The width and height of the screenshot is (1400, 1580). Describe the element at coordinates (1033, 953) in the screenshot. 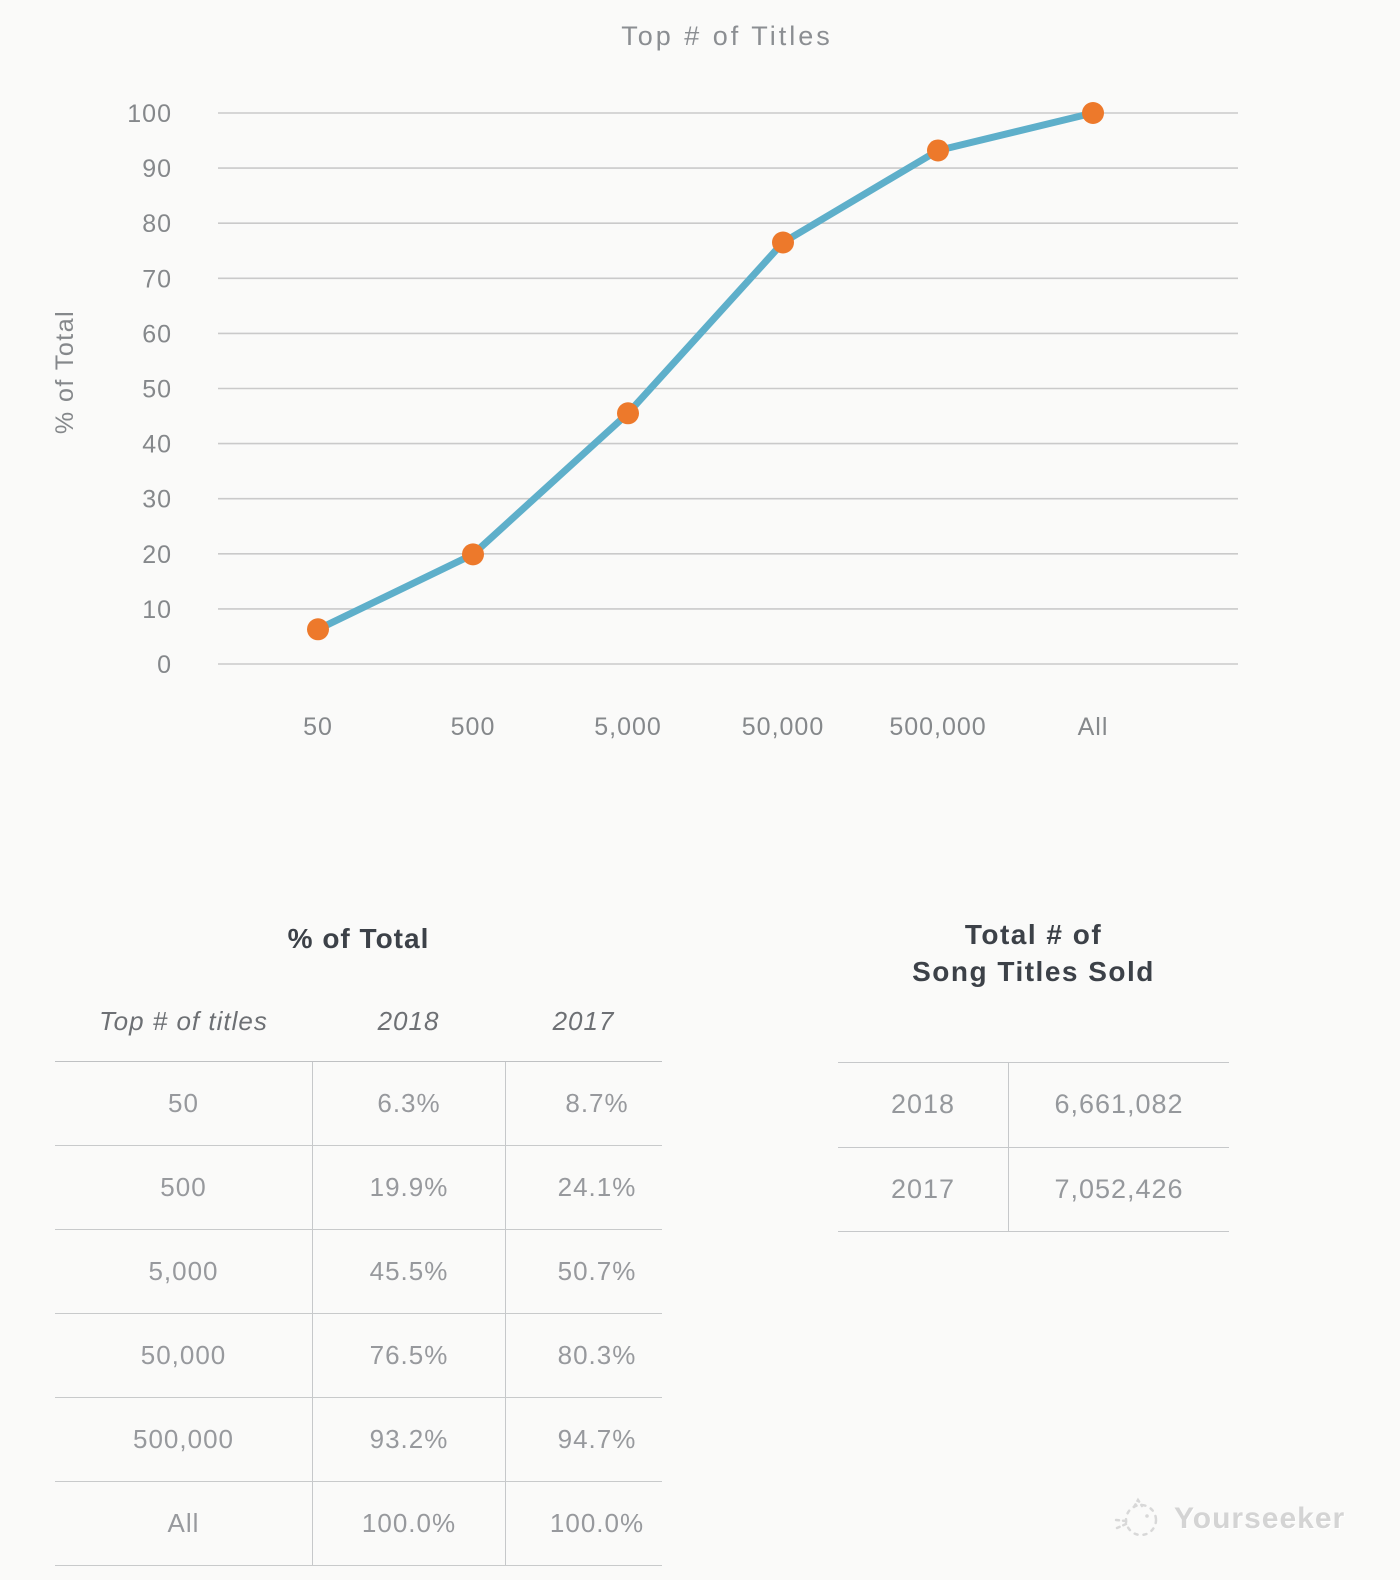

I see `totals-table-title: Total # of Song Titles Sold` at that location.